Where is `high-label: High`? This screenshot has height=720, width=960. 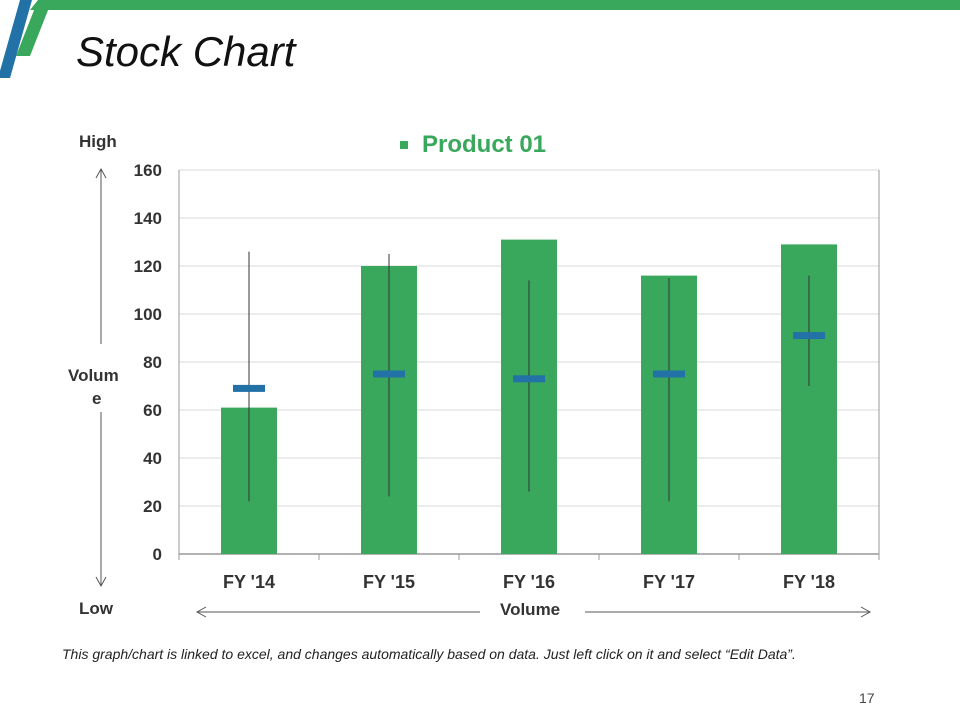
high-label: High is located at coordinates (98, 141).